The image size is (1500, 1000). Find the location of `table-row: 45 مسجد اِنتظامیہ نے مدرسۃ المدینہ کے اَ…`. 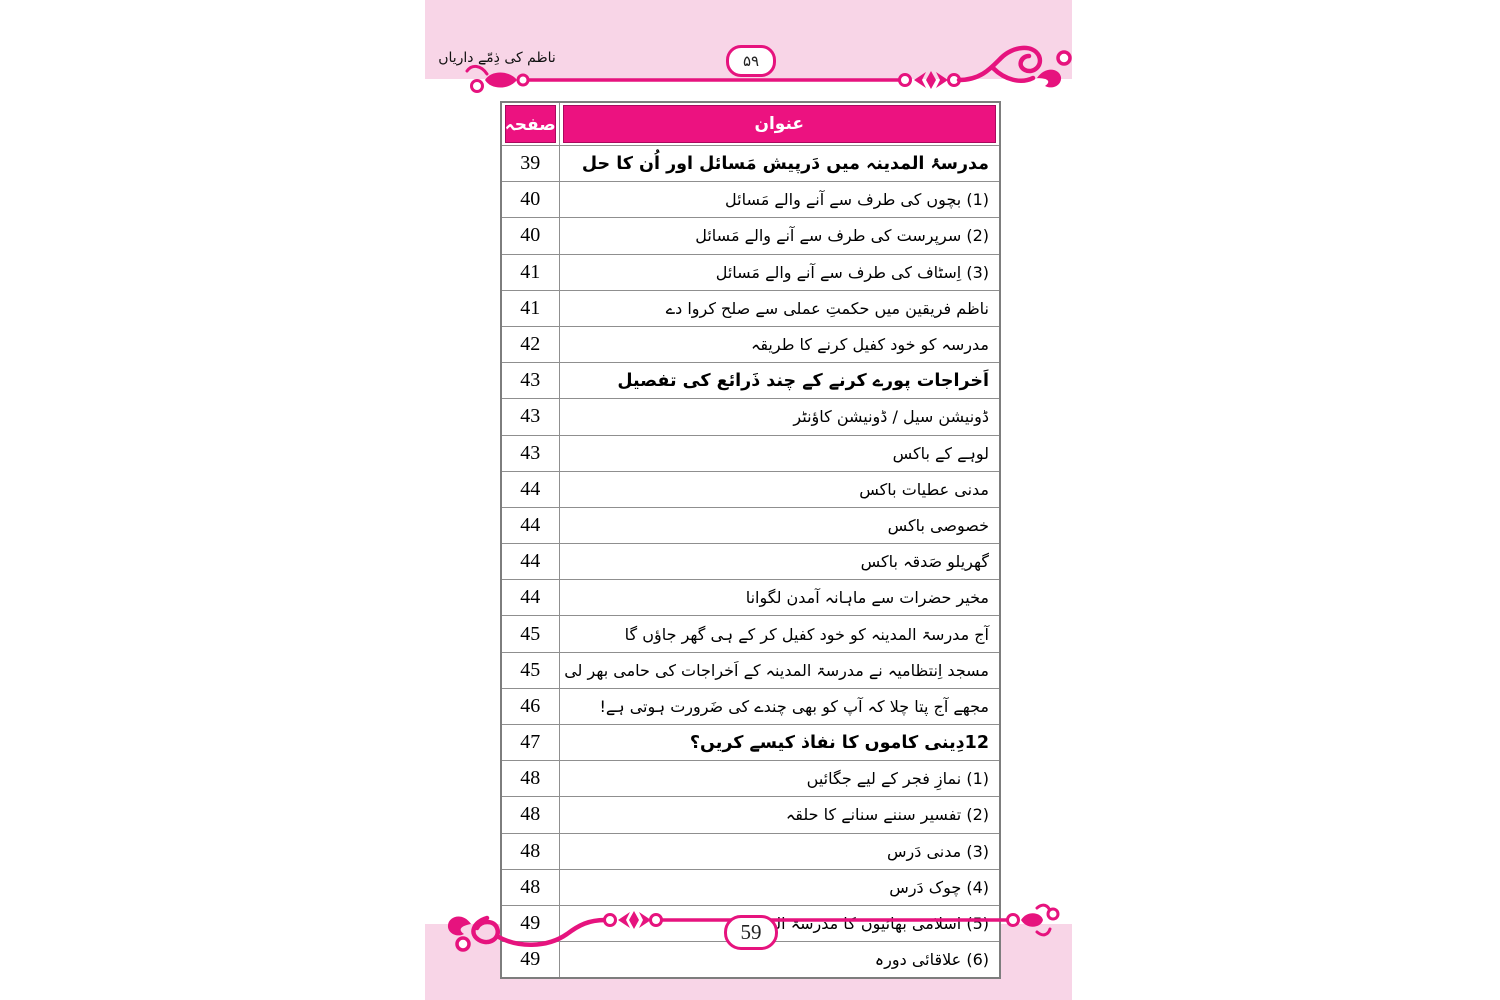

table-row: 45 مسجد اِنتظامیہ نے مدرسۃ المدینہ کے اَ… is located at coordinates (750, 670).